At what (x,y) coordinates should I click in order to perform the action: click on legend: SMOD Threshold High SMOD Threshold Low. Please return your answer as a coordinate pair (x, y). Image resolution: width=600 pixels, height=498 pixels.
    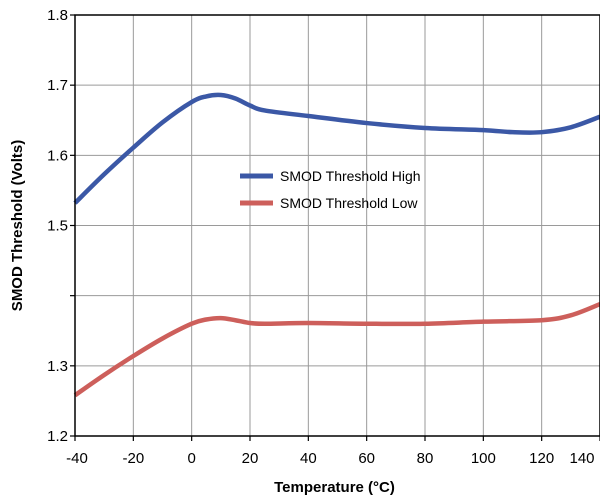
    Looking at the image, I should click on (330, 189).